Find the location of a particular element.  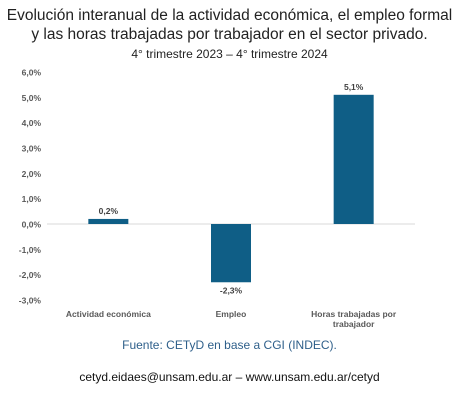

chart-subtitle: 4° trimestre 2023 – 4° trimestre 2024 is located at coordinates (229, 54).